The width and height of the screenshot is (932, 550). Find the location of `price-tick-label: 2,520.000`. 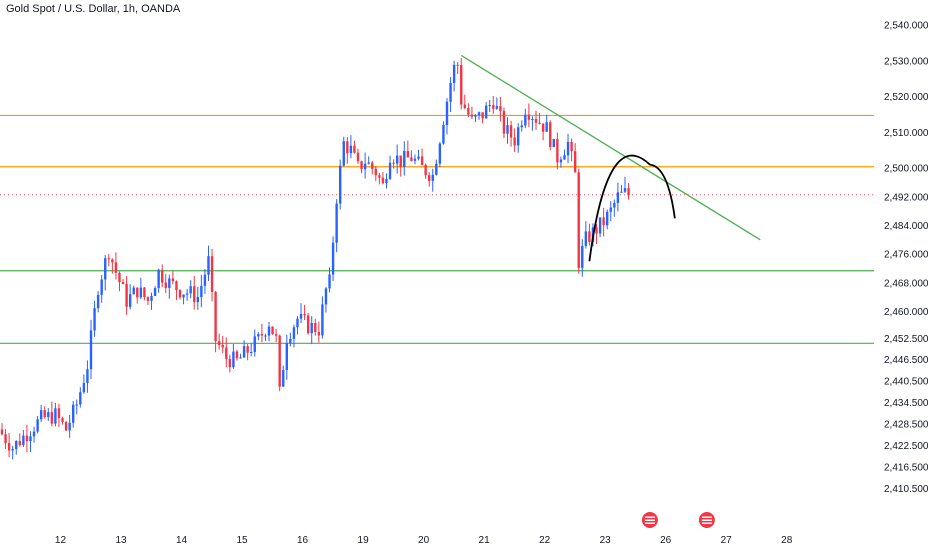

price-tick-label: 2,520.000 is located at coordinates (906, 97).